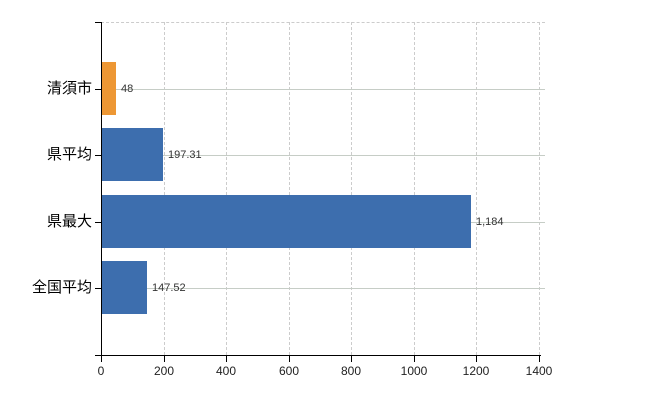 Image resolution: width=650 pixels, height=400 pixels. Describe the element at coordinates (127, 89) in the screenshot. I see `bar-value-label: 48` at that location.